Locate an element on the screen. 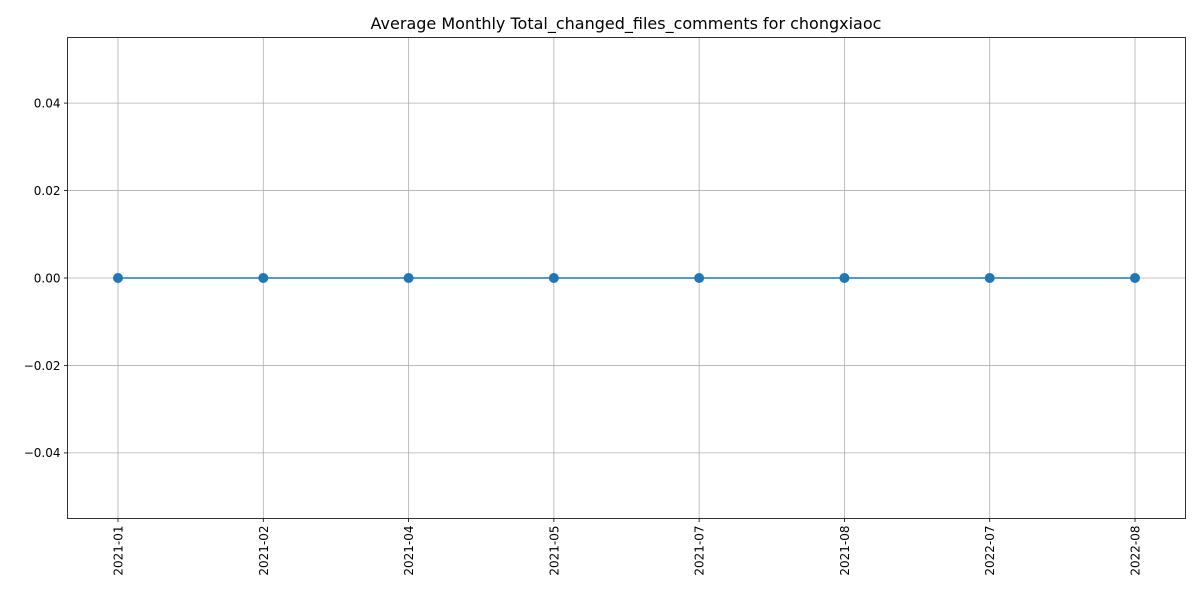  x-tick-label: 2021-07 is located at coordinates (700, 551).